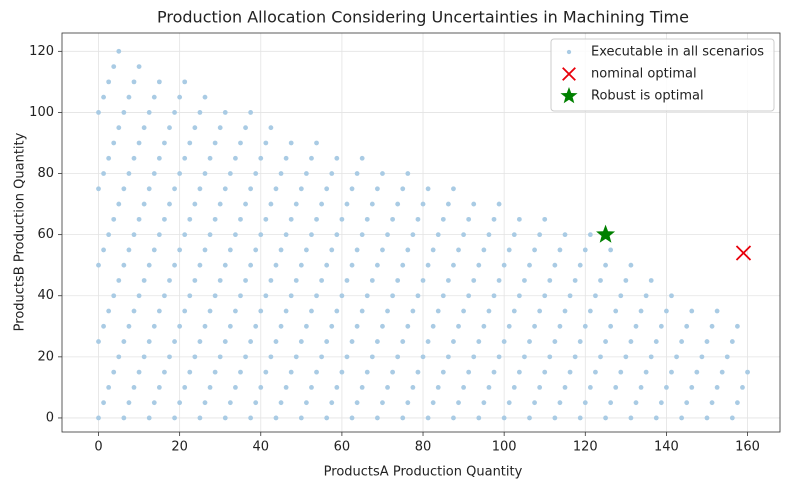 The height and width of the screenshot is (490, 790). Describe the element at coordinates (666, 447) in the screenshot. I see `x-tick-label: 140` at that location.